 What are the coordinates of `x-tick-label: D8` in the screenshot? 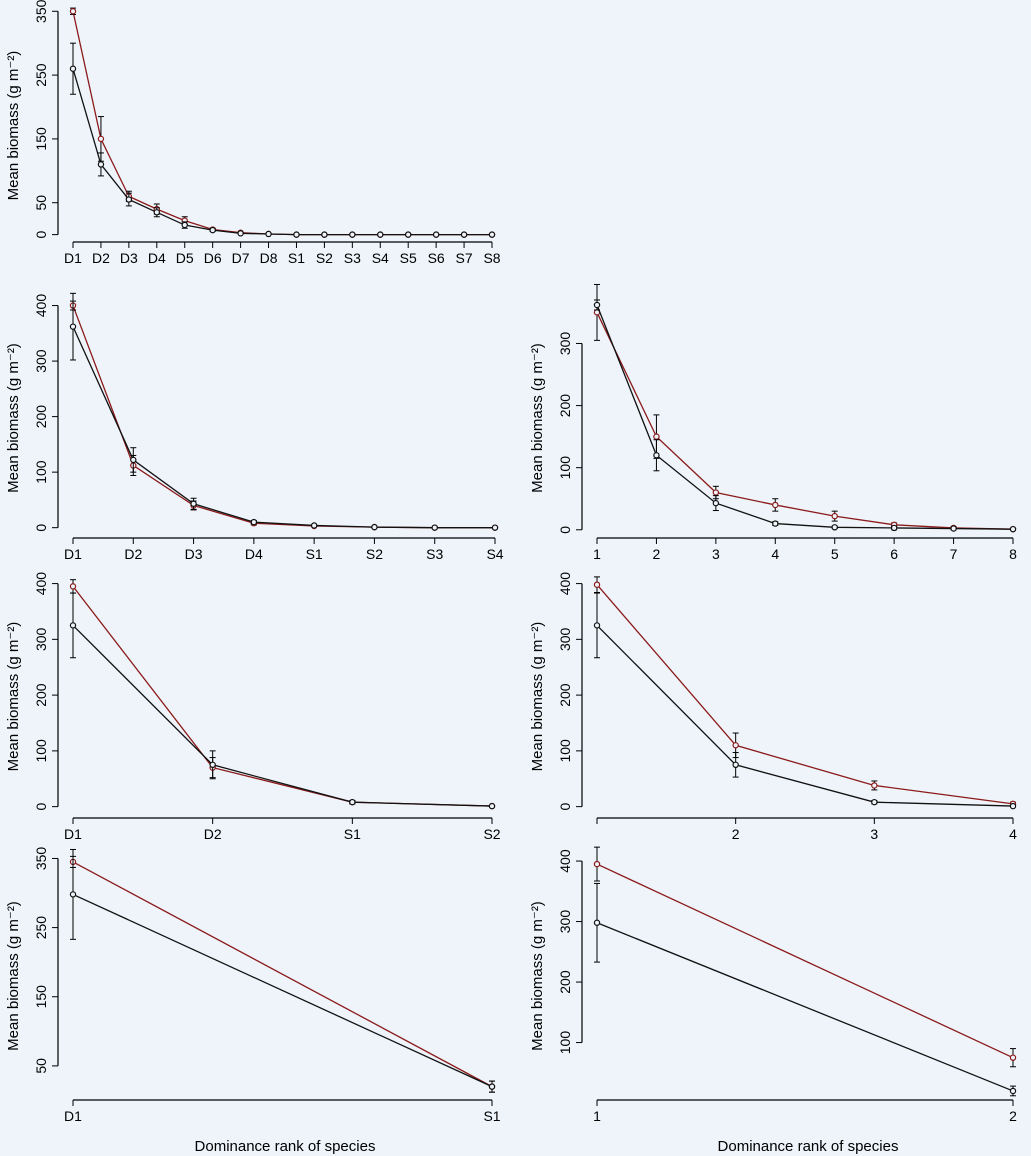 It's located at (269, 258).